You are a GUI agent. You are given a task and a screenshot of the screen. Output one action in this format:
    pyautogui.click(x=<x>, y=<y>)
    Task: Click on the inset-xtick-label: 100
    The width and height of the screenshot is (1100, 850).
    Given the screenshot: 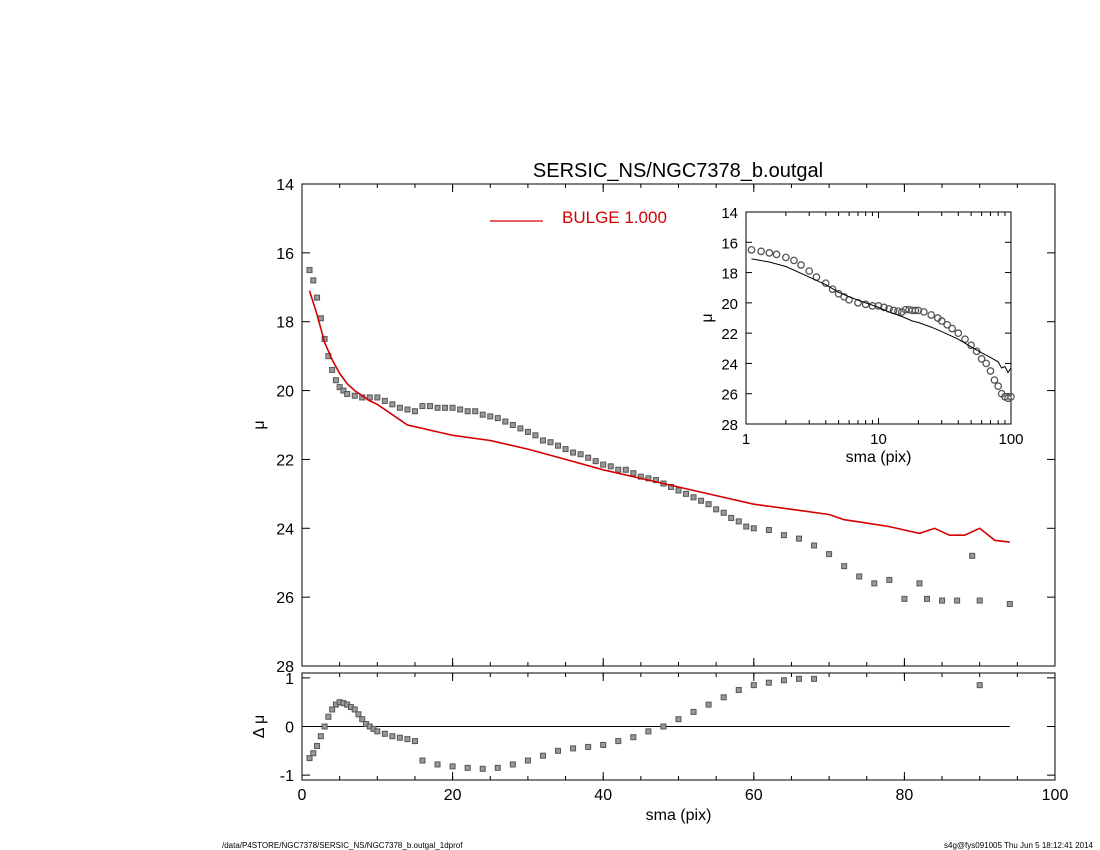 What is the action you would take?
    pyautogui.click(x=1010, y=439)
    